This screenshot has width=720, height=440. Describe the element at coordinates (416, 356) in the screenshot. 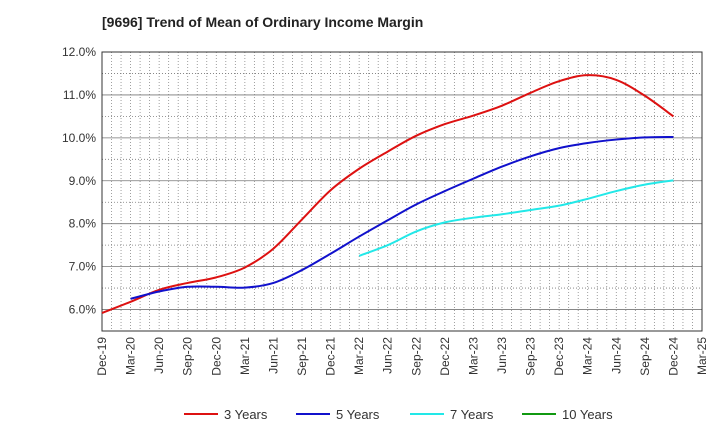

I see `x-tick-label: Sep-22` at that location.